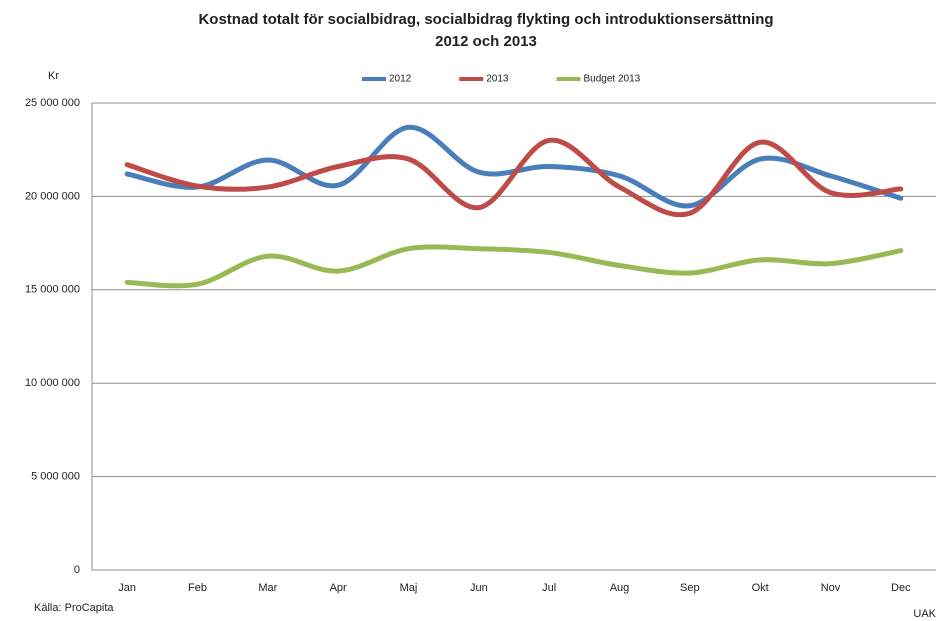 The width and height of the screenshot is (941, 621). I want to click on x-tick-label: Jan, so click(127, 588).